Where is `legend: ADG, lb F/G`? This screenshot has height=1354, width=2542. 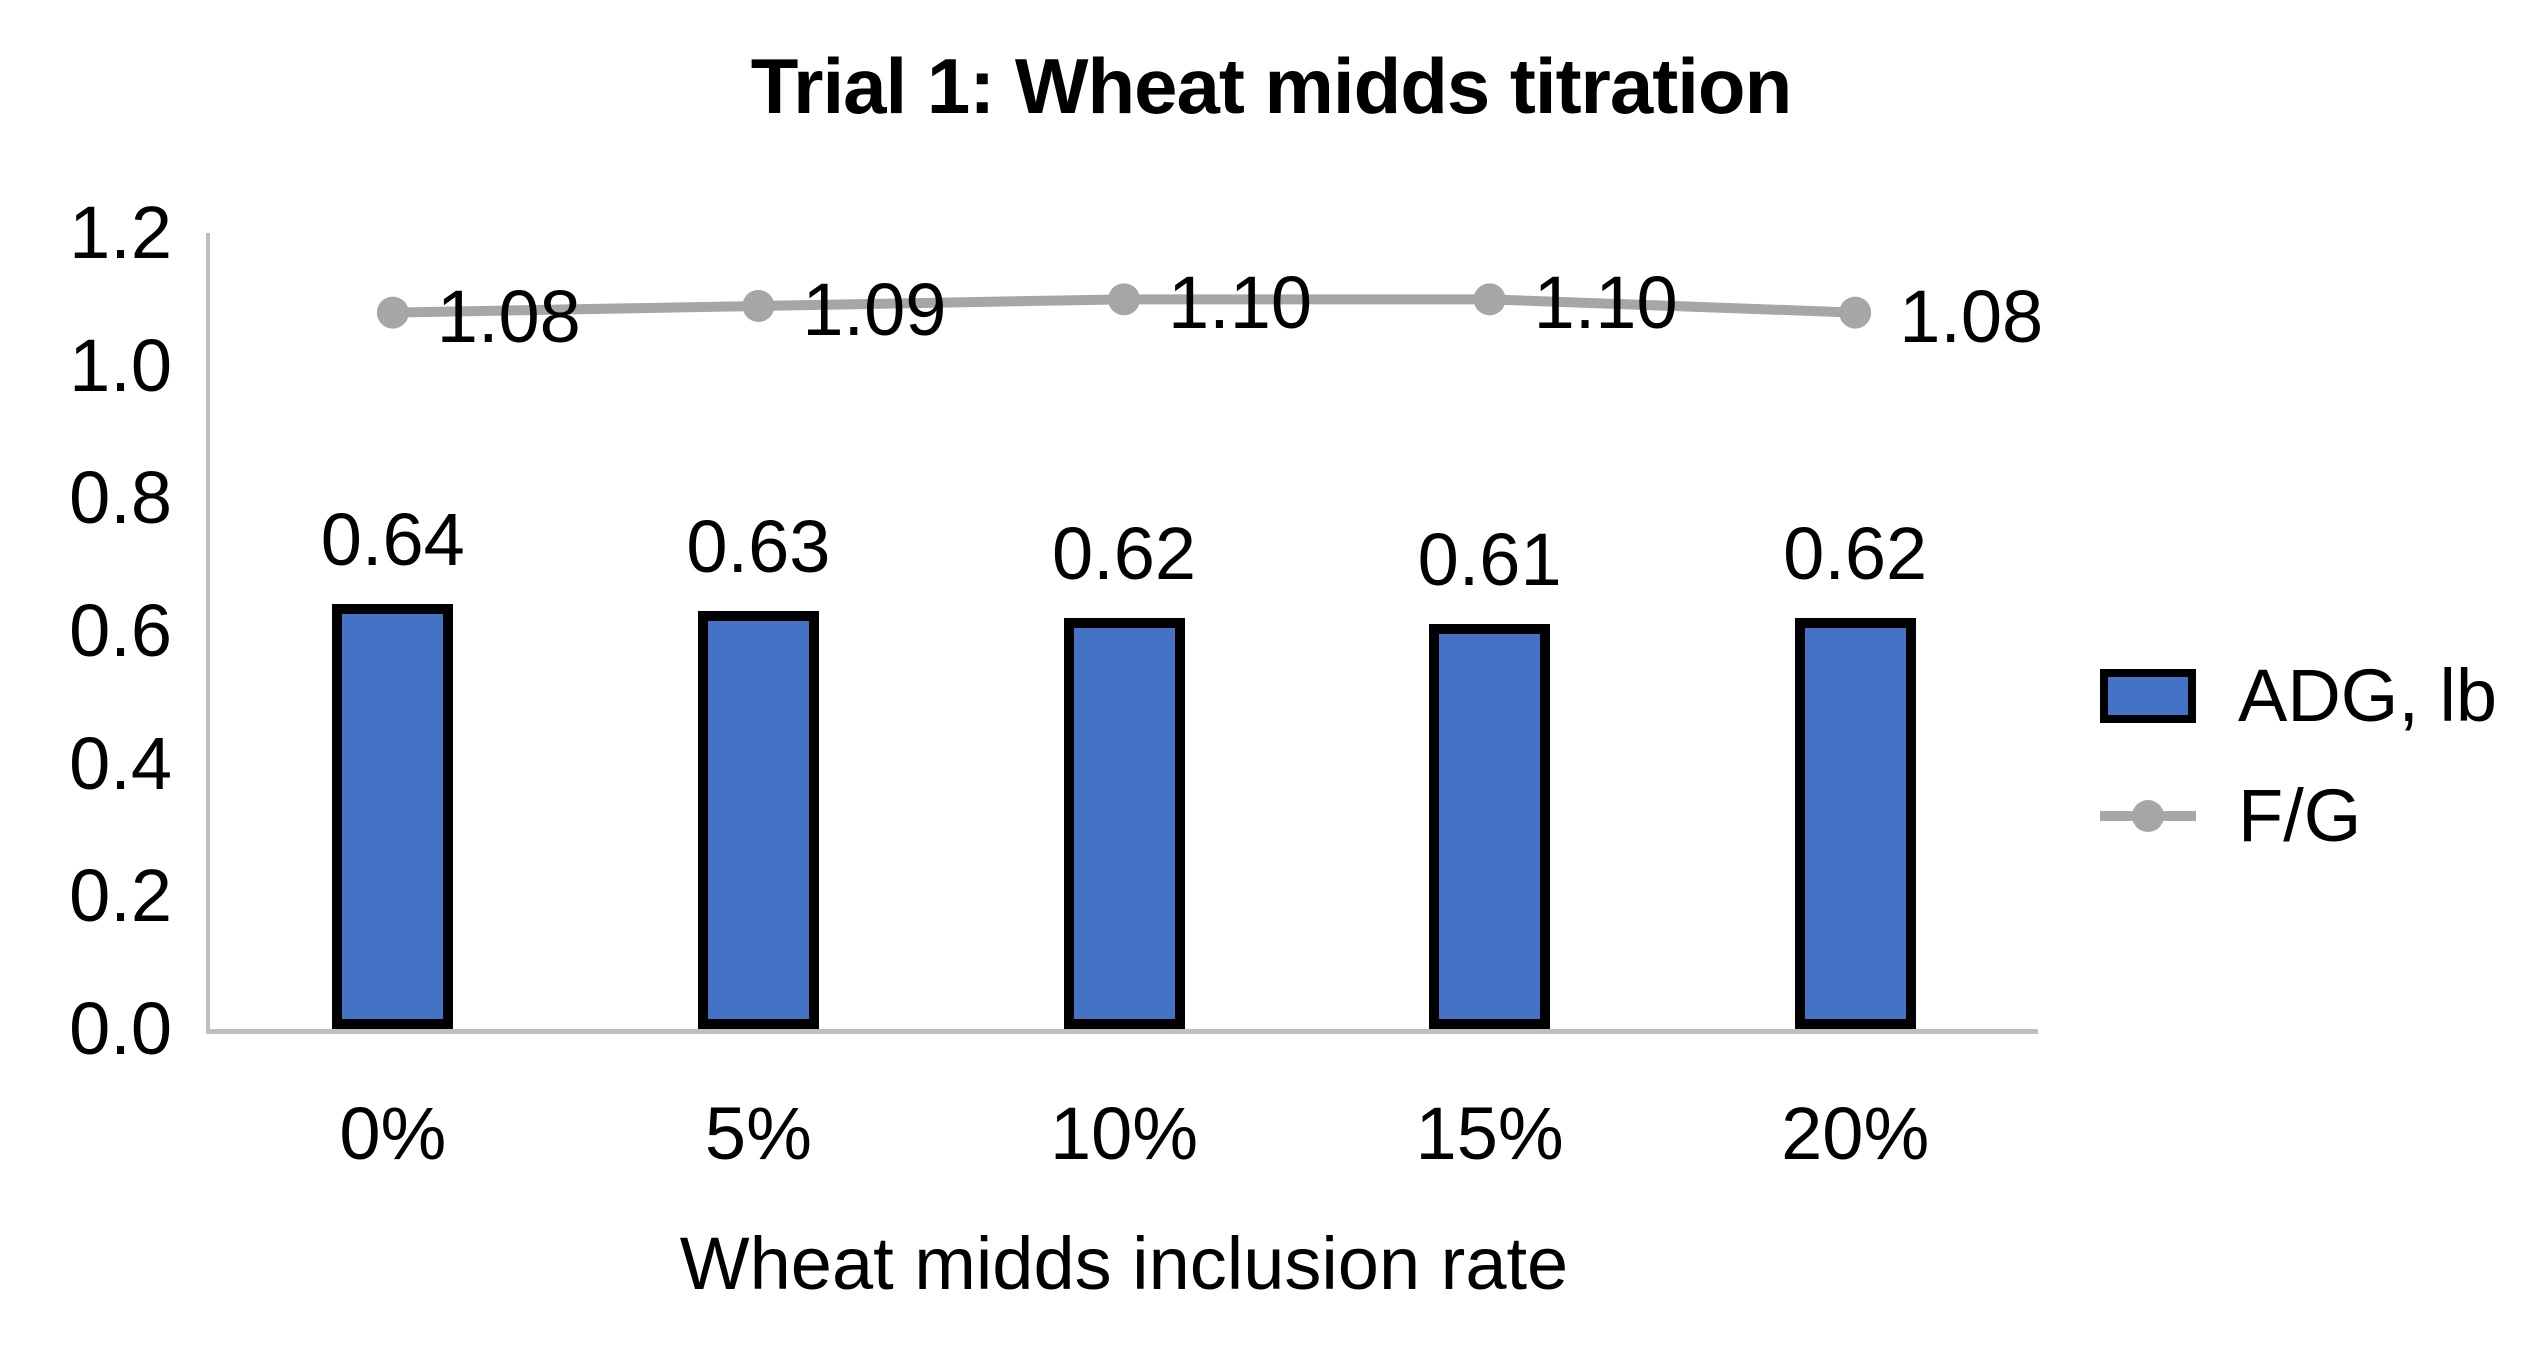
legend: ADG, lb F/G is located at coordinates (2298, 756).